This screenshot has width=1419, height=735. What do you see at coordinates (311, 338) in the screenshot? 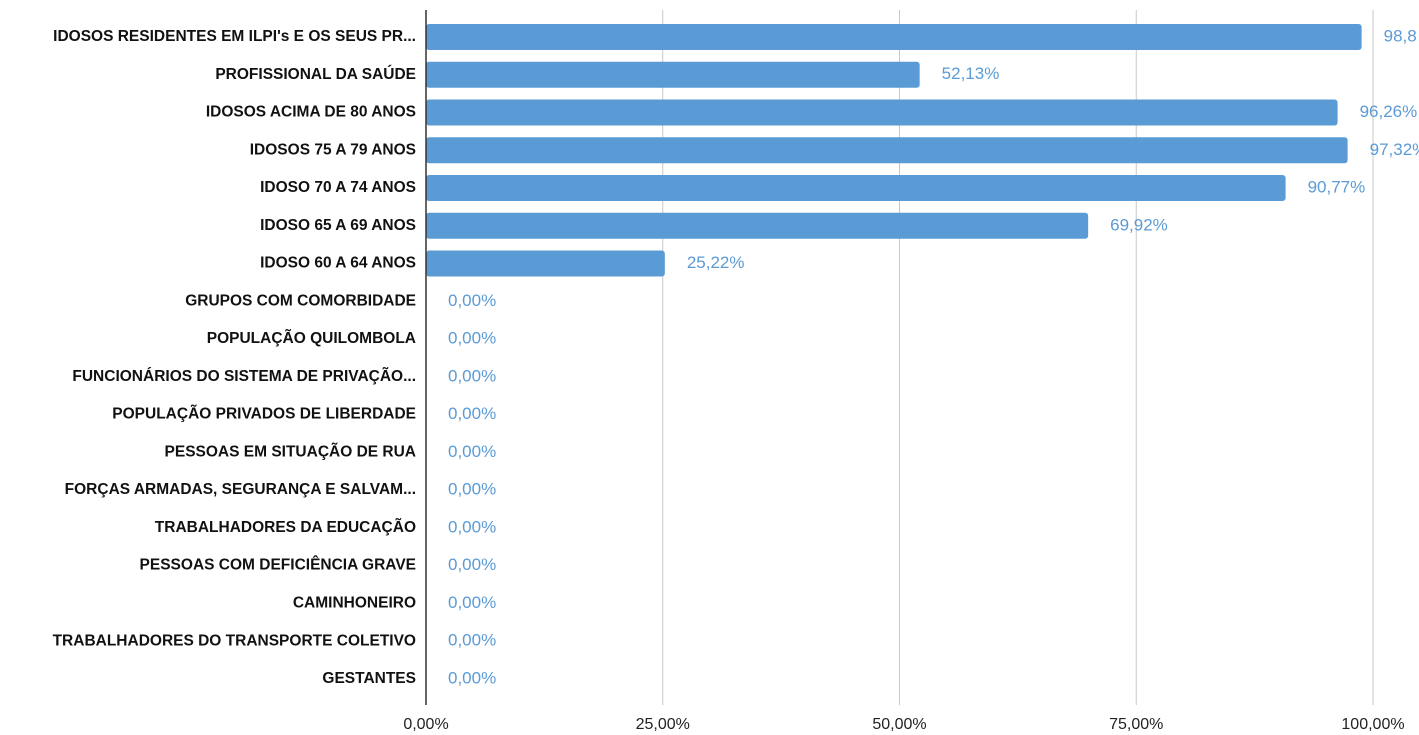
I see `y-tick-label: POPULAÇÃO QUILOMBOLA` at bounding box center [311, 338].